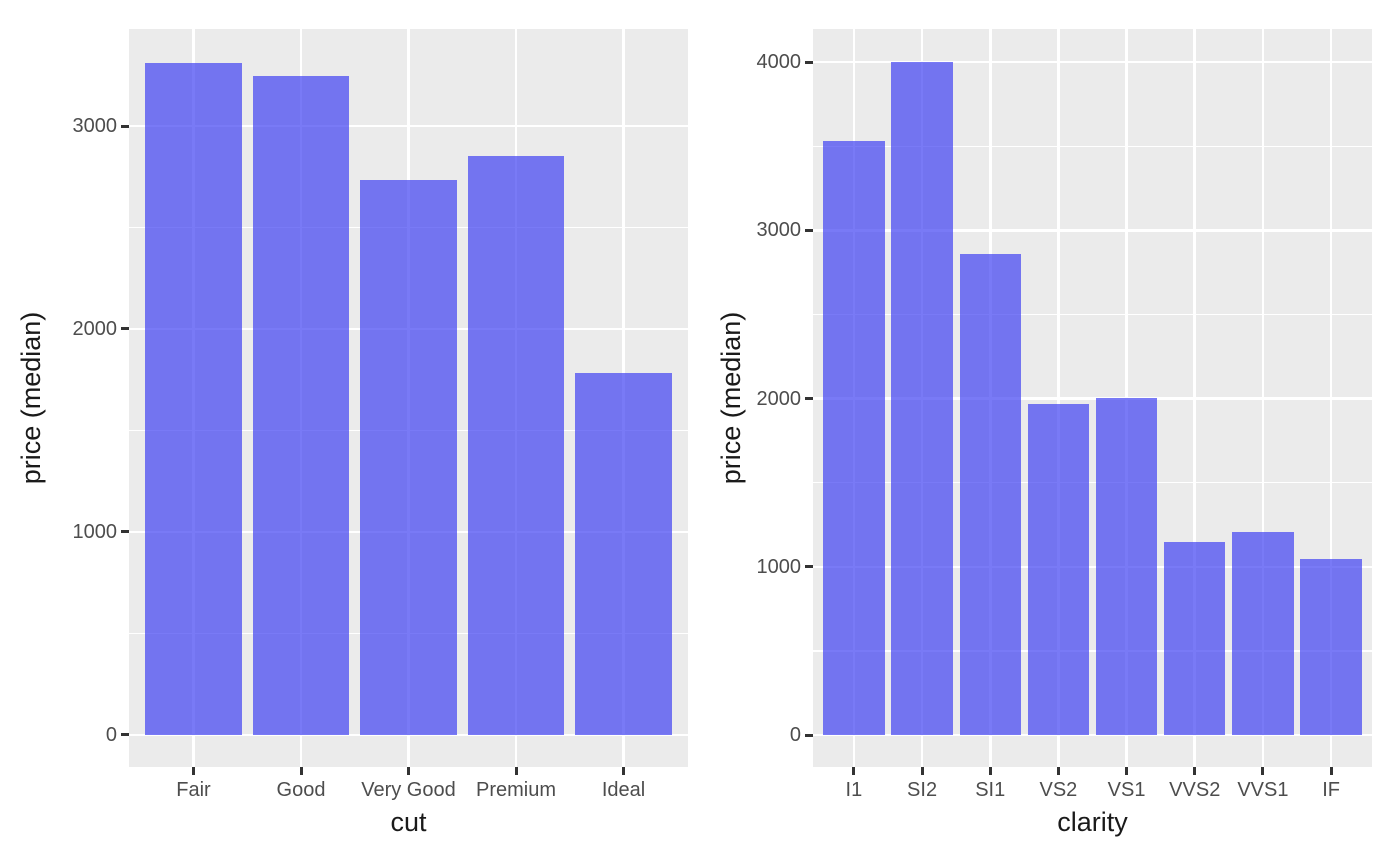 The width and height of the screenshot is (1400, 866). I want to click on y-tick-label: 4000, so click(779, 62).